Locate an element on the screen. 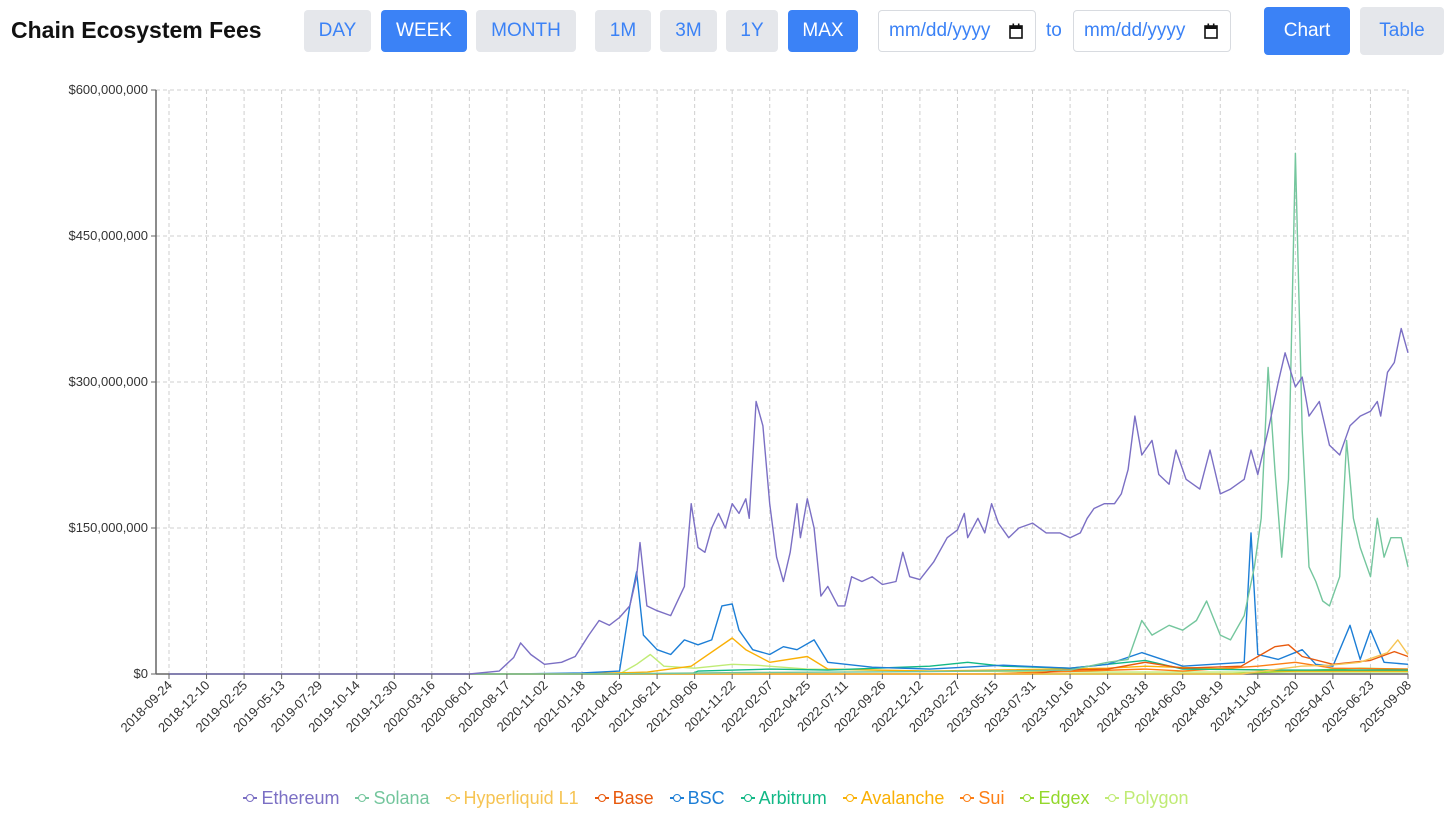 Image resolution: width=1456 pixels, height=815 pixels. y-tick-label: $300,000,000 is located at coordinates (108, 381).